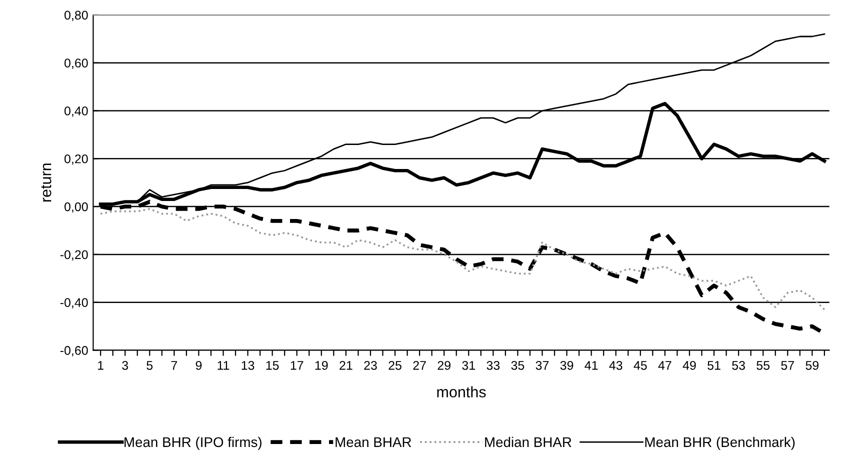  What do you see at coordinates (370, 365) in the screenshot?
I see `x-tick-label: 23` at bounding box center [370, 365].